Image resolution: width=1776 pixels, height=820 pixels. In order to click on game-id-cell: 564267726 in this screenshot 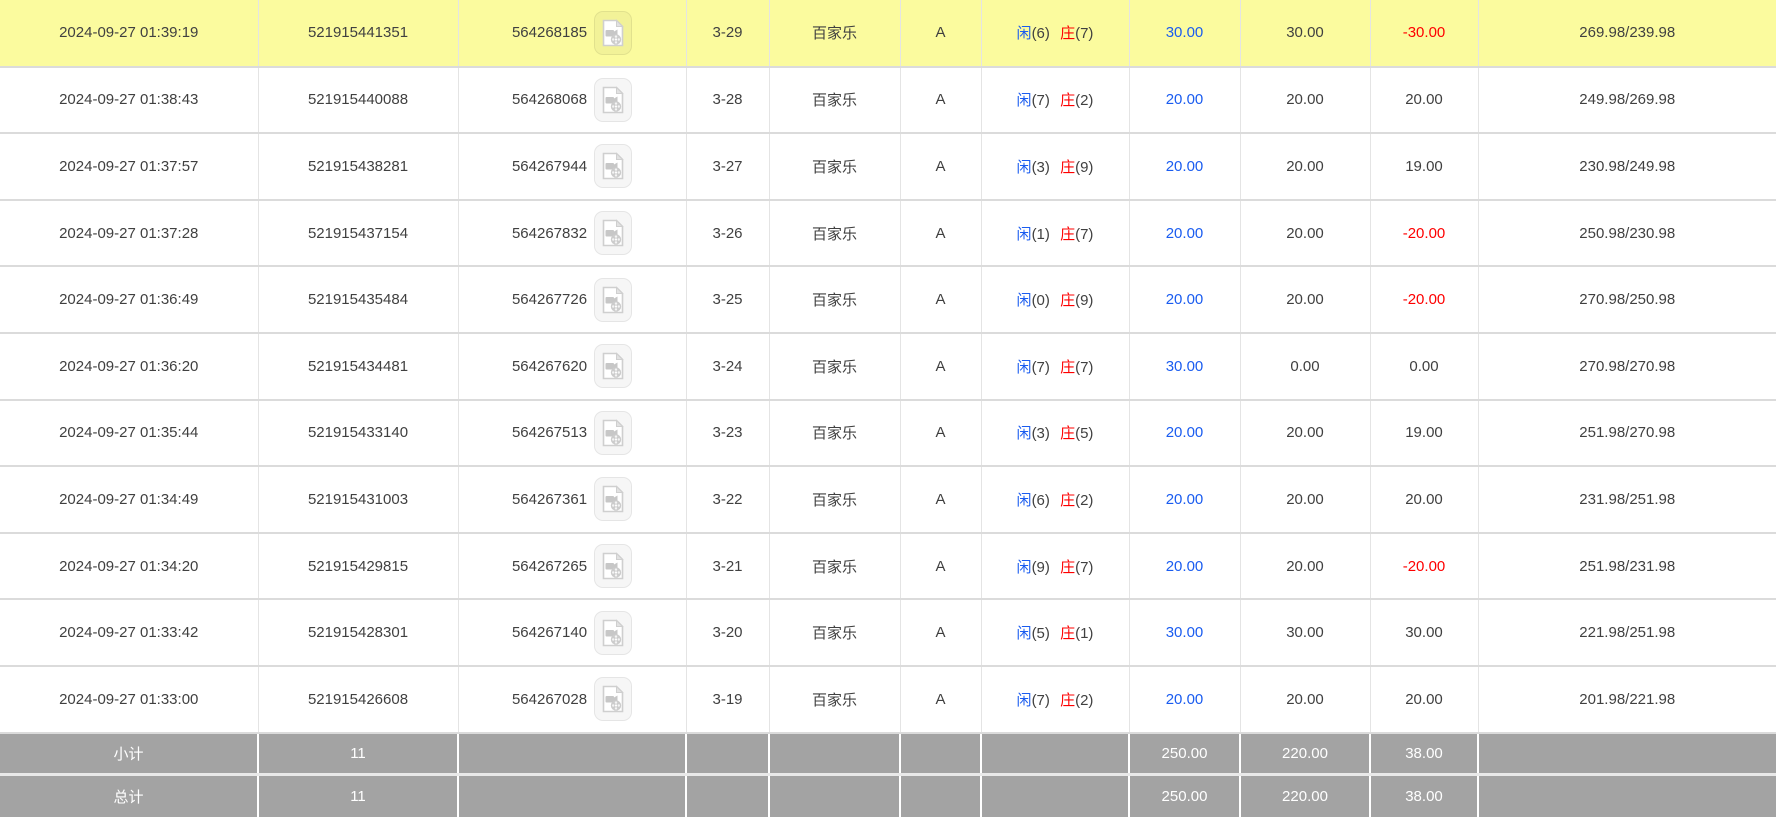, I will do `click(572, 300)`.